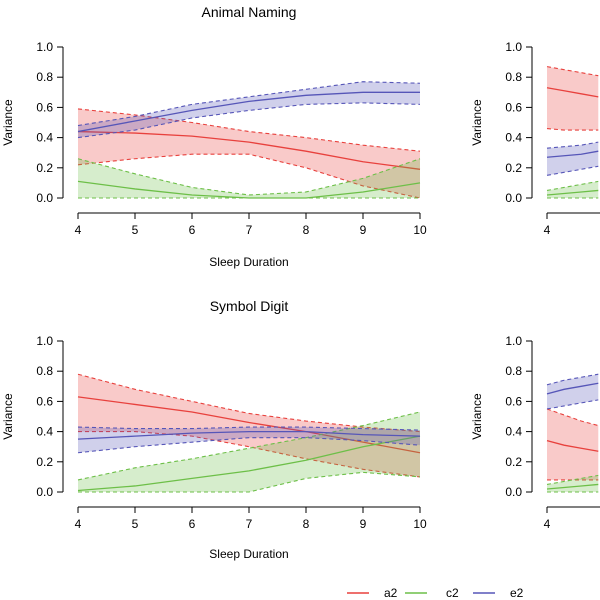  Describe the element at coordinates (452, 593) in the screenshot. I see `legend-label-c2: c2` at that location.